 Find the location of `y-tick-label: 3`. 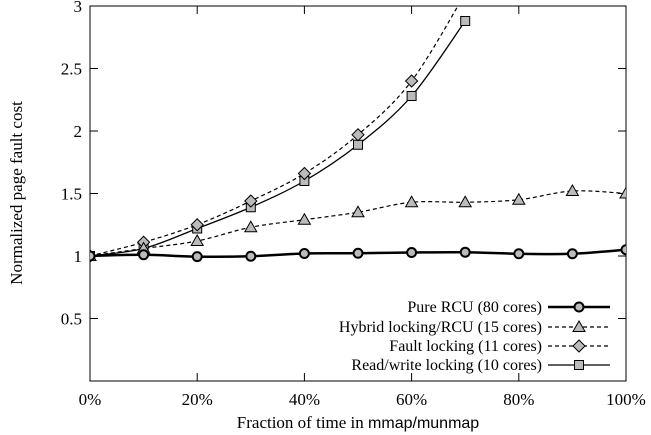

y-tick-label: 3 is located at coordinates (78, 8).